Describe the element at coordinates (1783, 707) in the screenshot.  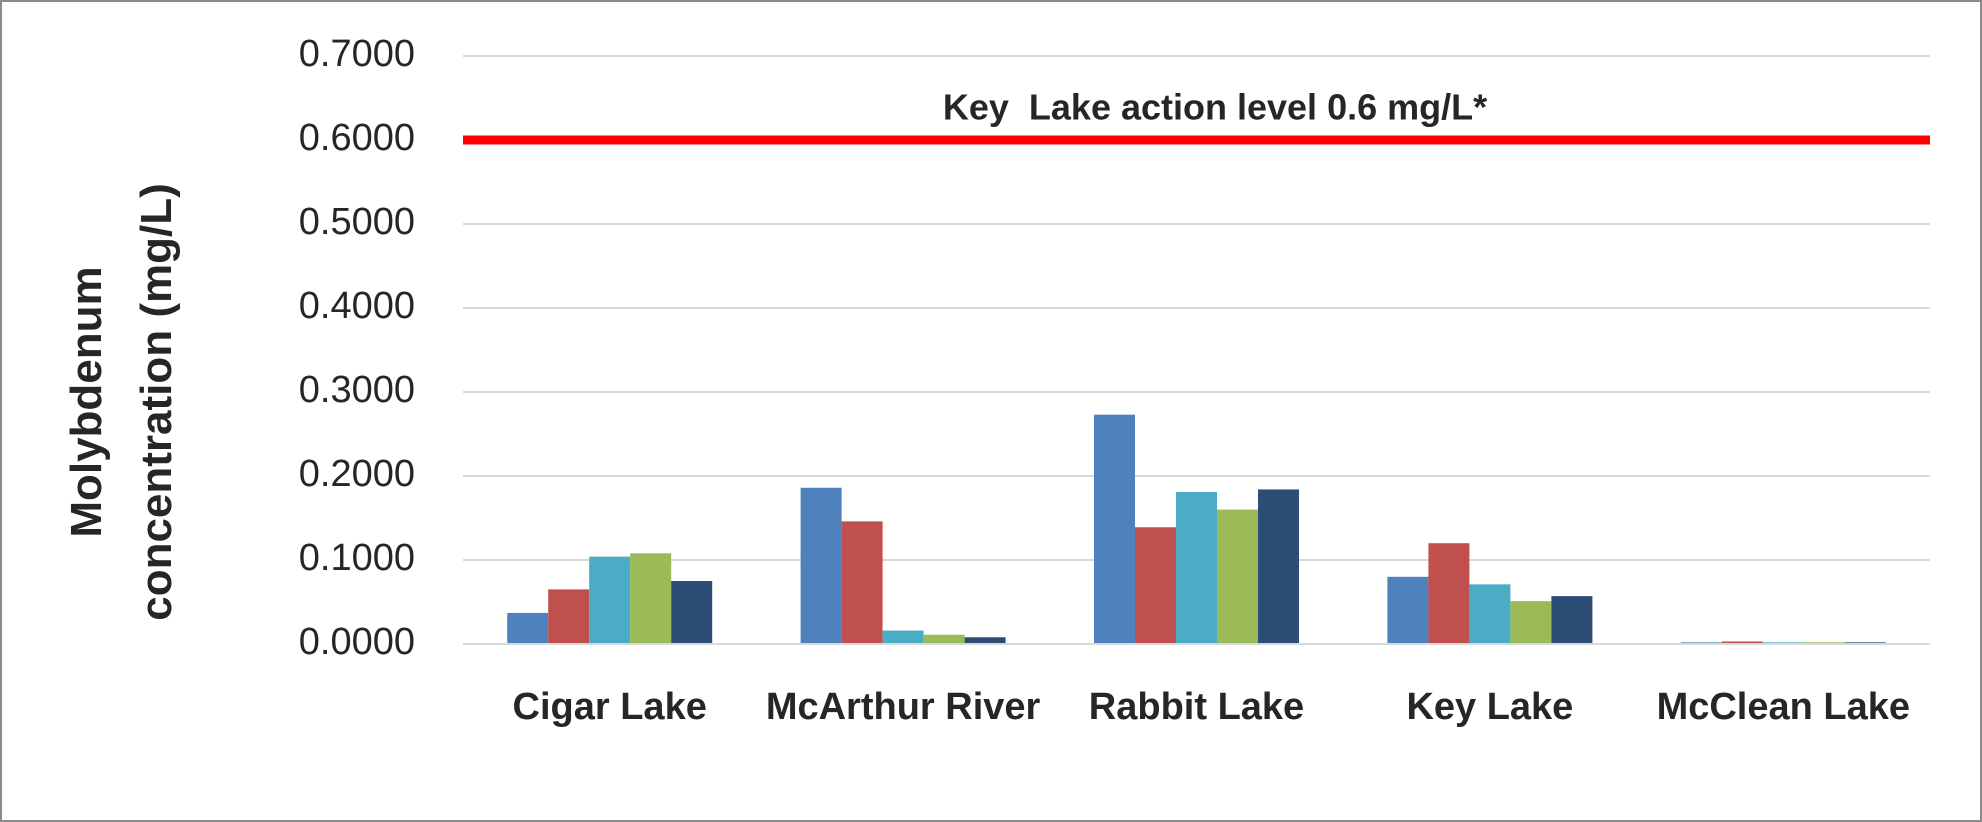
I see `x-tick-label: McClean Lake` at that location.